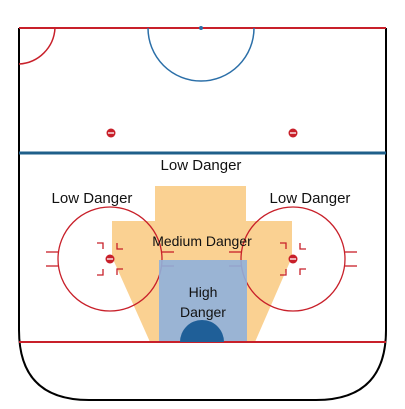 This screenshot has width=405, height=409. What do you see at coordinates (201, 54) in the screenshot?
I see `center-circle-arc` at bounding box center [201, 54].